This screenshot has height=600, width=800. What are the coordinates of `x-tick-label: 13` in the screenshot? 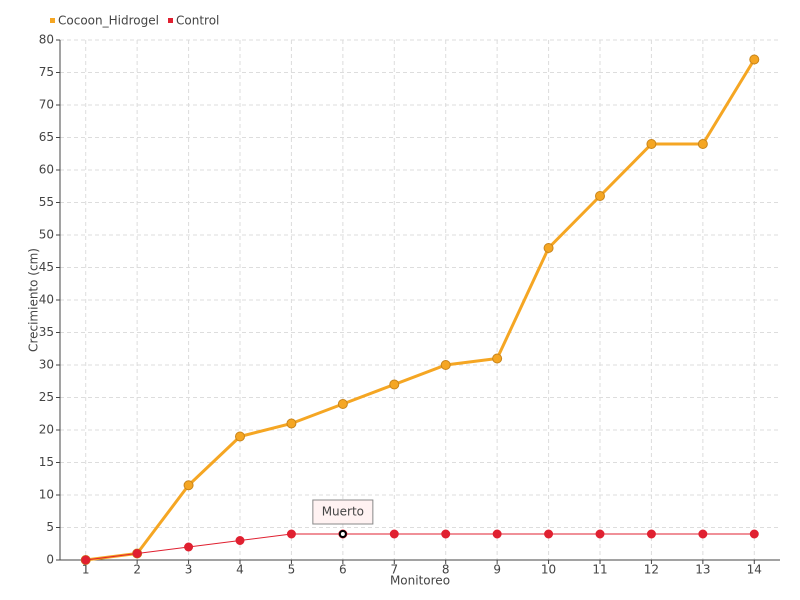 It's located at (702, 570).